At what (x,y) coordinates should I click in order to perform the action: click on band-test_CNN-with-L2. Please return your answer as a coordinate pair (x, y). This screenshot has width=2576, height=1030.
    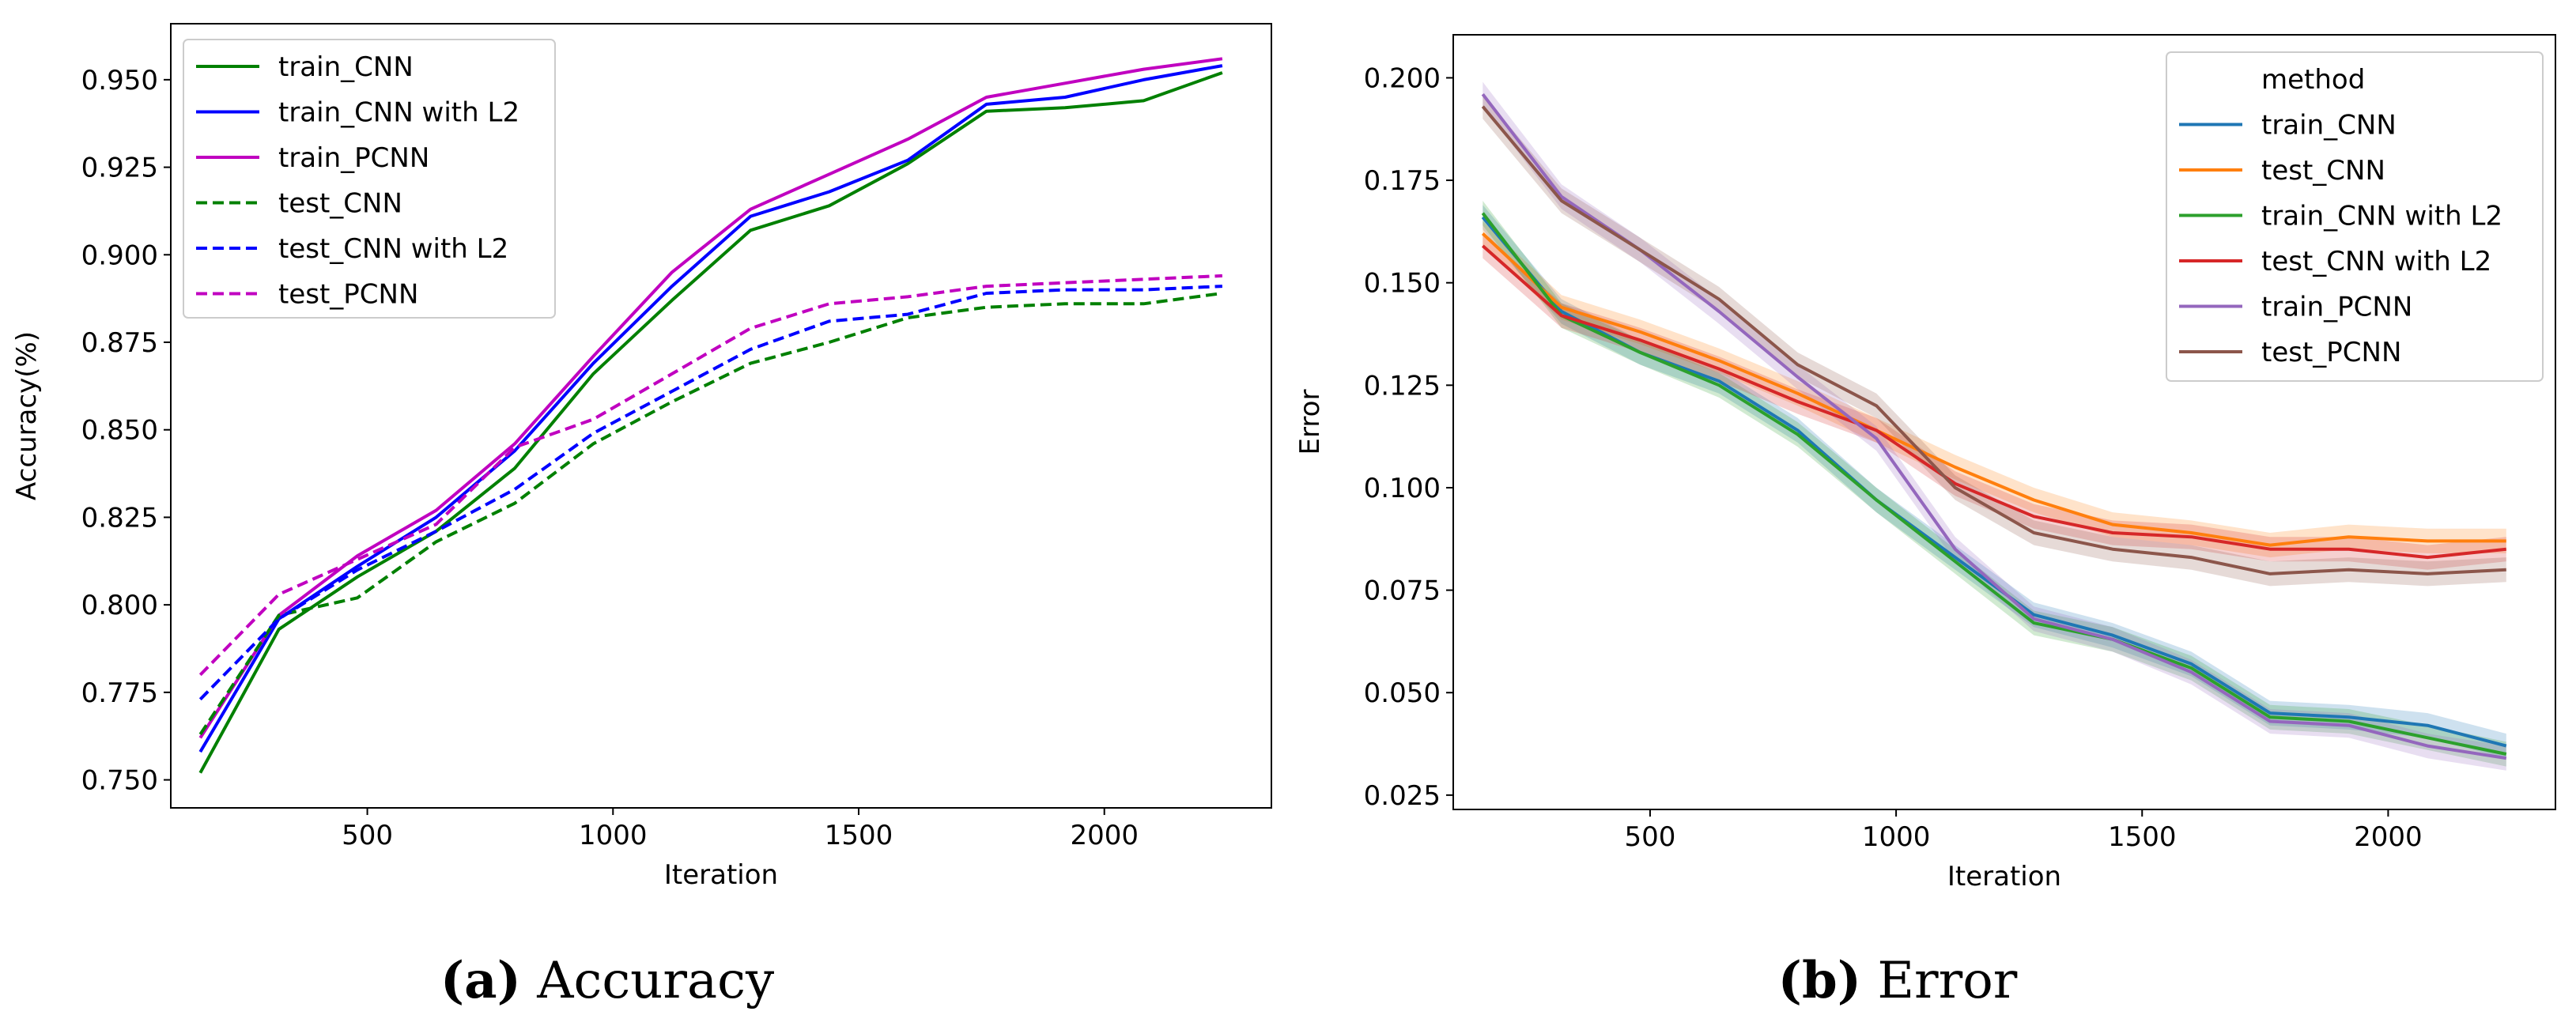
    Looking at the image, I should click on (1994, 402).